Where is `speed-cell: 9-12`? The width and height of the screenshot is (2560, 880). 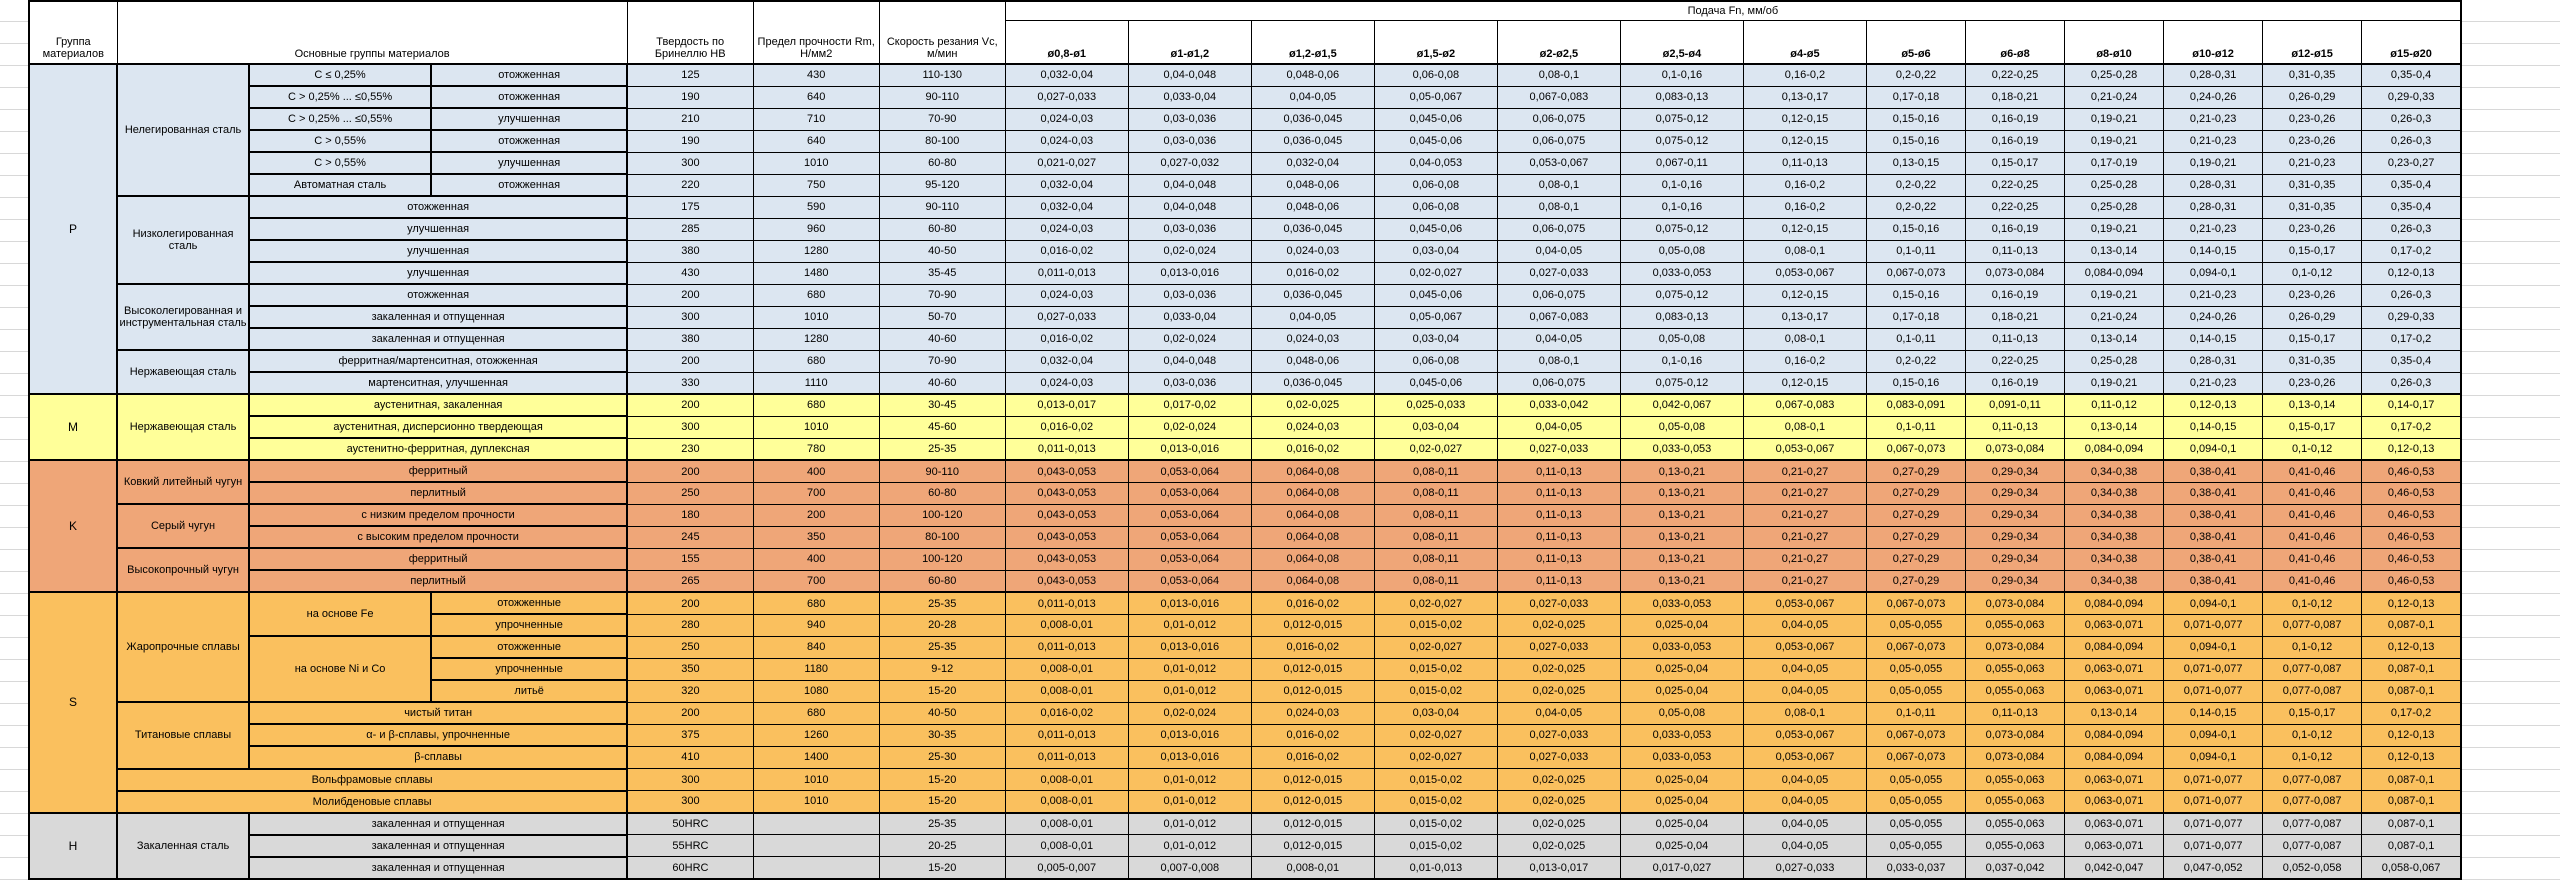 speed-cell: 9-12 is located at coordinates (942, 669).